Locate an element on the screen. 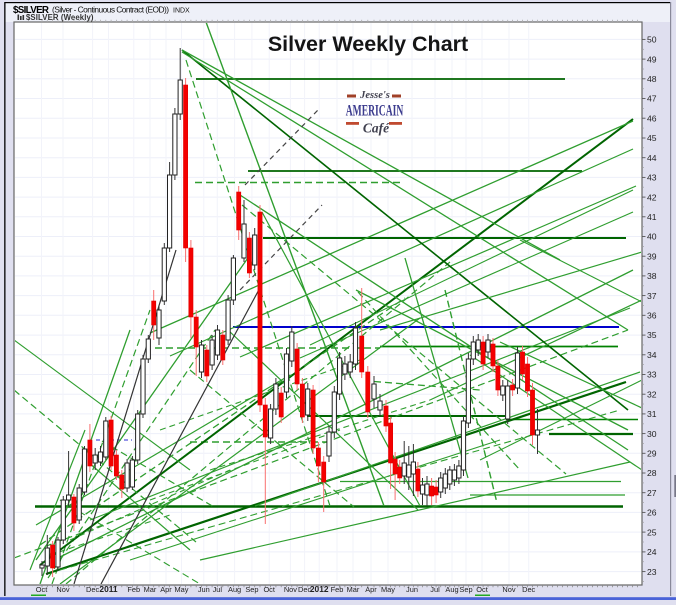  svg-text: 41 is located at coordinates (652, 217).